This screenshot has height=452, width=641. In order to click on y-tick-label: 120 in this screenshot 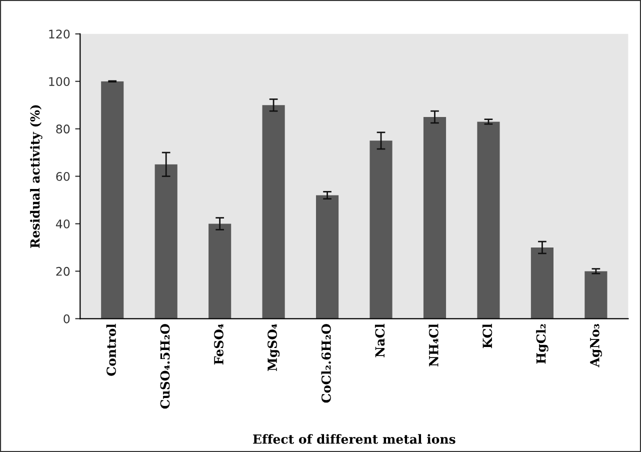, I will do `click(59, 34)`.